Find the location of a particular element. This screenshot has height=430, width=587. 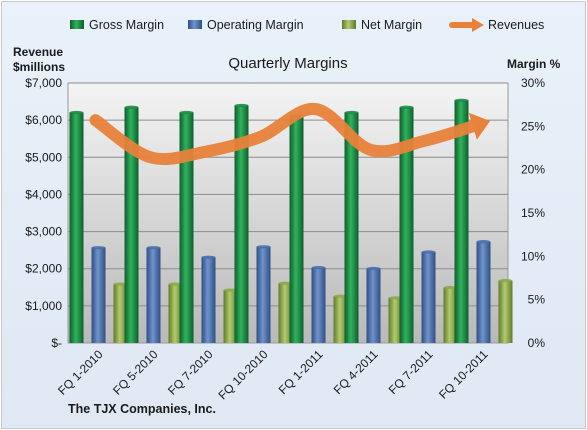

right-axis-ticks: 0% 5% 10% 15% 20% 25% 30% is located at coordinates (533, 213).